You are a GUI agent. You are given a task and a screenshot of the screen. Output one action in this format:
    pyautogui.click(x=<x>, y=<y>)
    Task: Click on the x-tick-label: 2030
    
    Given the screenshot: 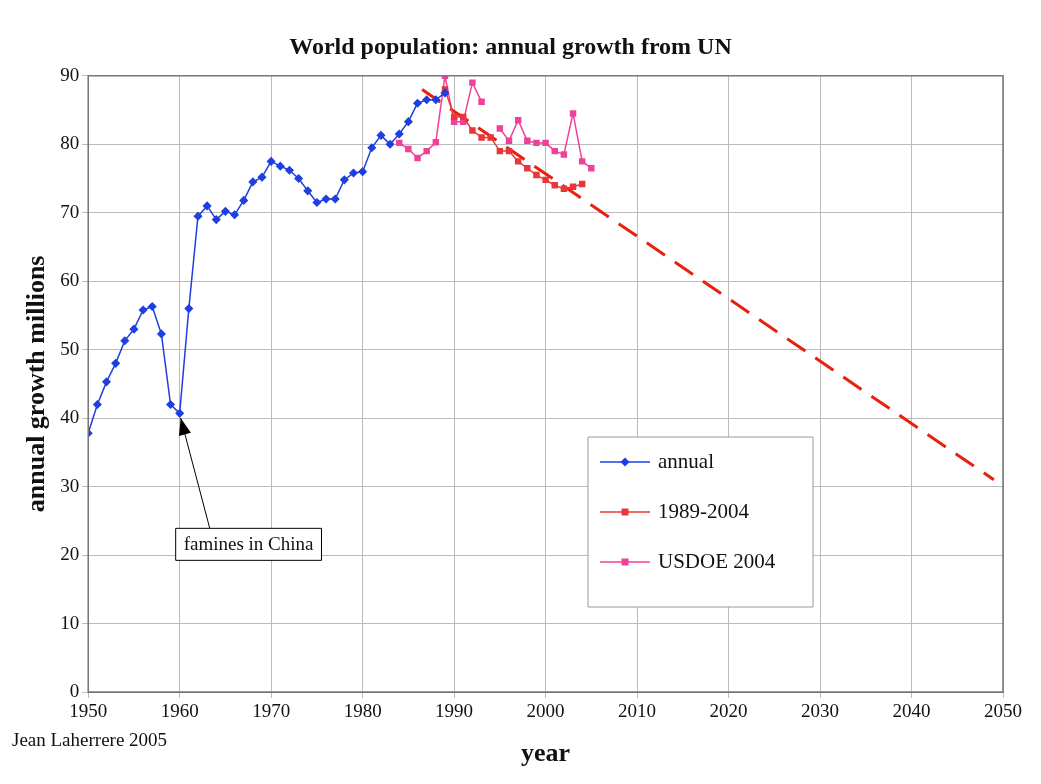 What is the action you would take?
    pyautogui.click(x=820, y=711)
    